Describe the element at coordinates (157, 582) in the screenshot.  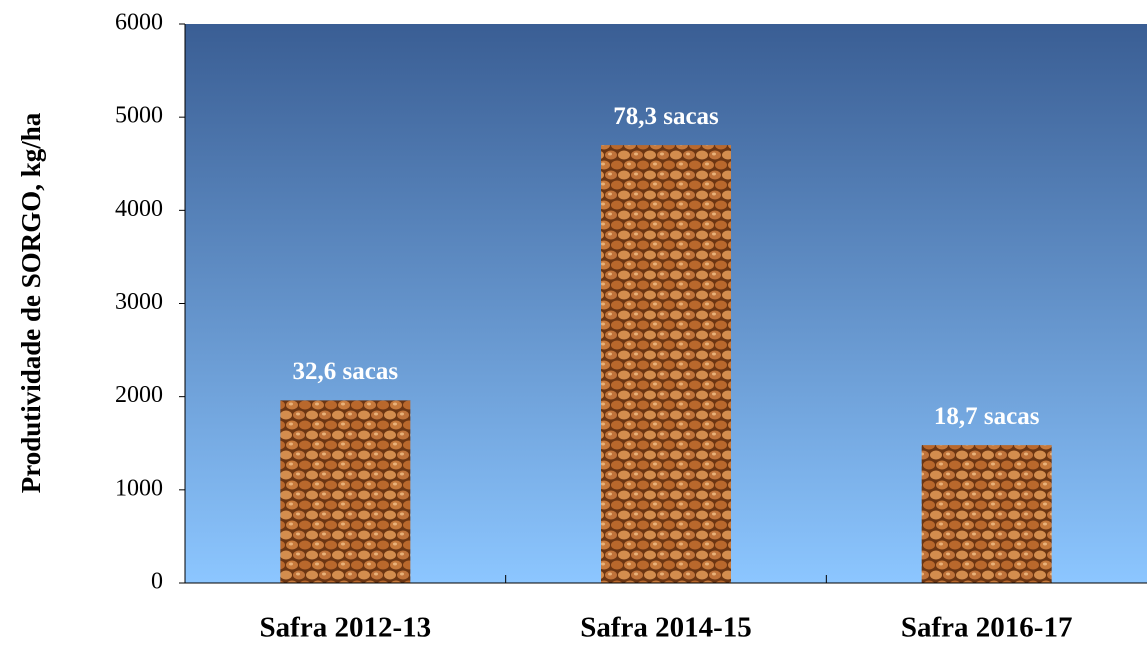
I see `y-tick-label: 0` at that location.